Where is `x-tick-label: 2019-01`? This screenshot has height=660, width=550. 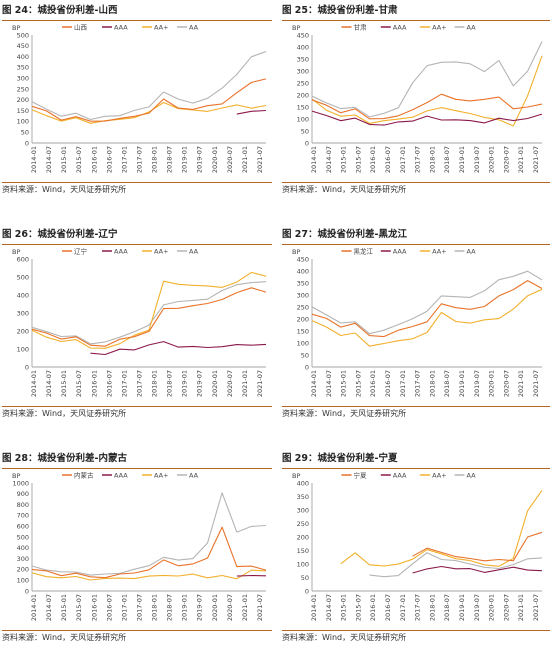
x-tick-label: 2019-01 is located at coordinates (462, 159).